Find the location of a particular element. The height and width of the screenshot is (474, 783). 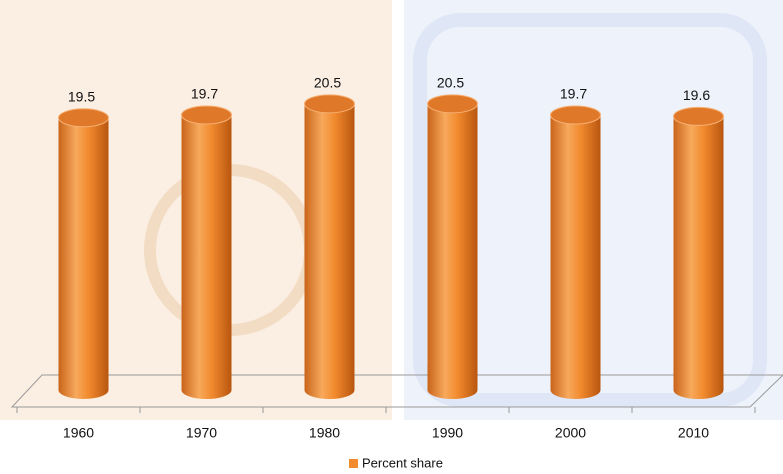

legend-swatch is located at coordinates (353, 463).